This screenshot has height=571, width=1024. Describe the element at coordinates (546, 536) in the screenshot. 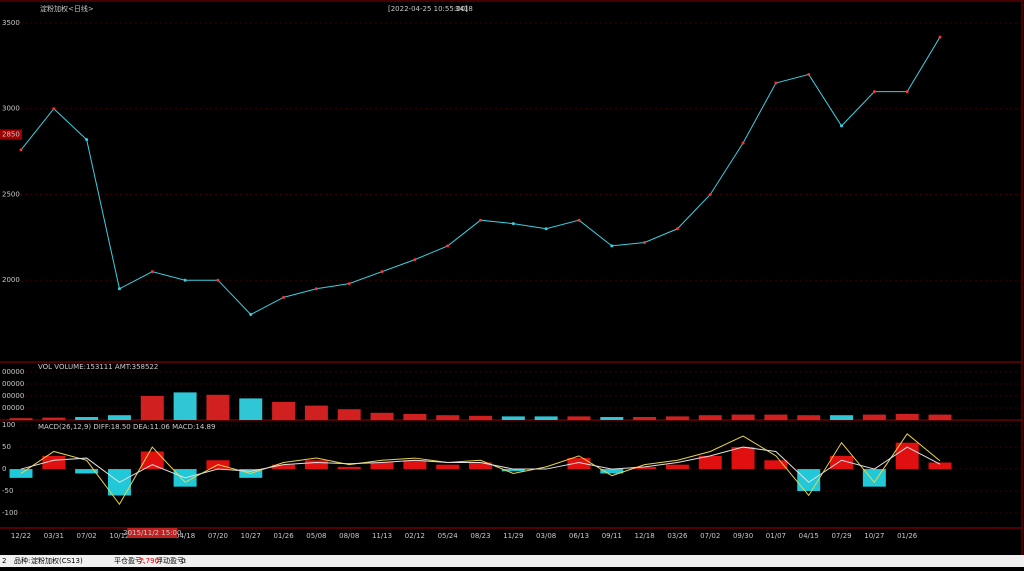

I see `x-tick-label: 03/08` at that location.